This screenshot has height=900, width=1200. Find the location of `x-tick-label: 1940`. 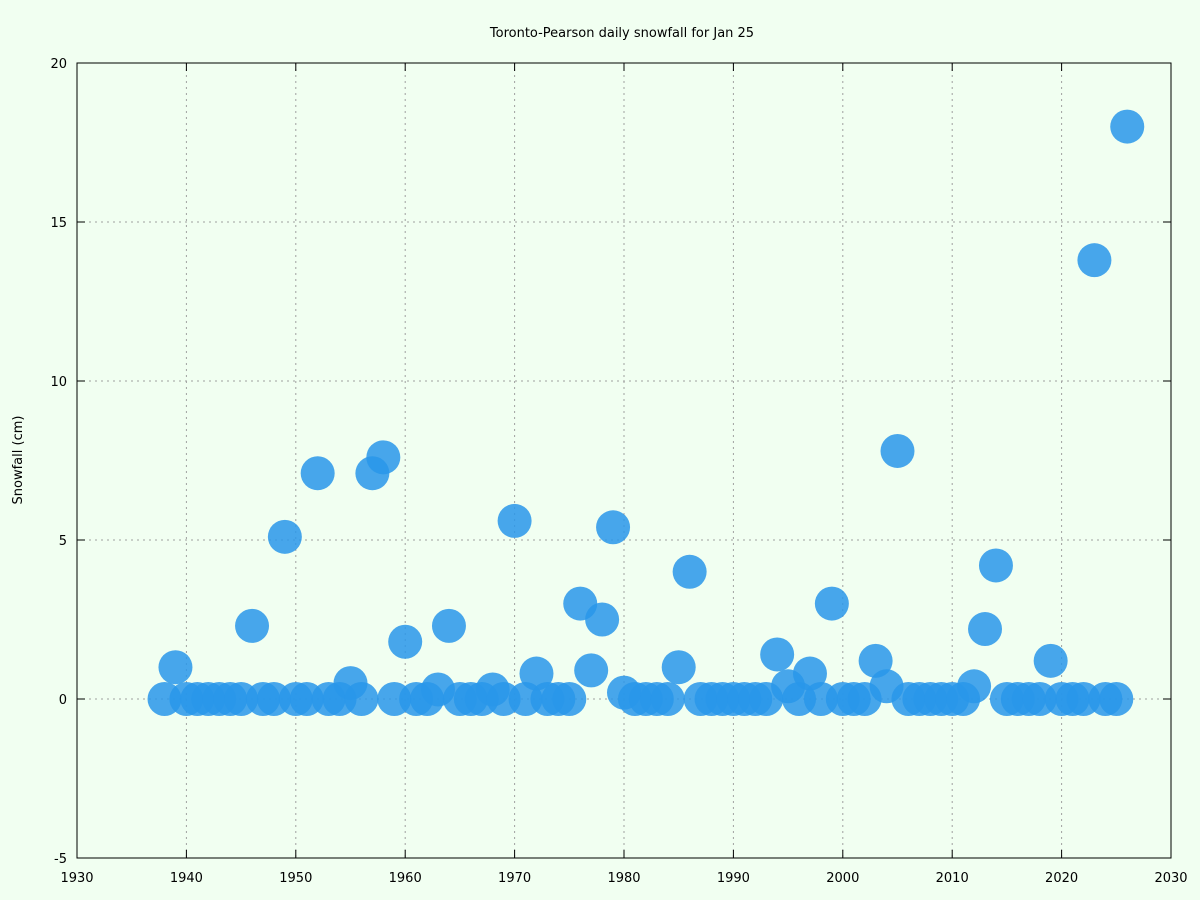

x-tick-label: 1940 is located at coordinates (186, 878).